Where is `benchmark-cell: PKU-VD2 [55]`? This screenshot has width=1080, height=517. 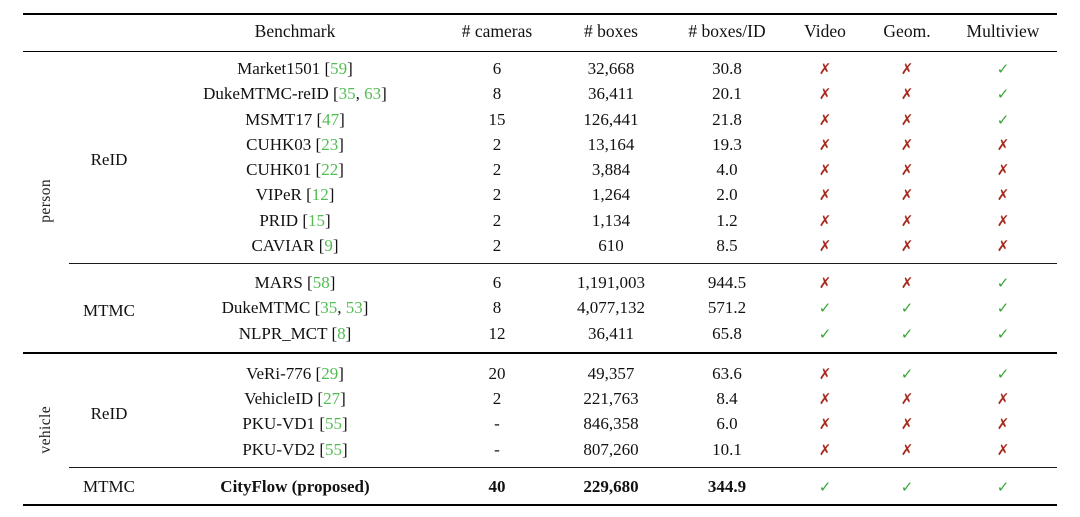 benchmark-cell: PKU-VD2 [55] is located at coordinates (295, 449).